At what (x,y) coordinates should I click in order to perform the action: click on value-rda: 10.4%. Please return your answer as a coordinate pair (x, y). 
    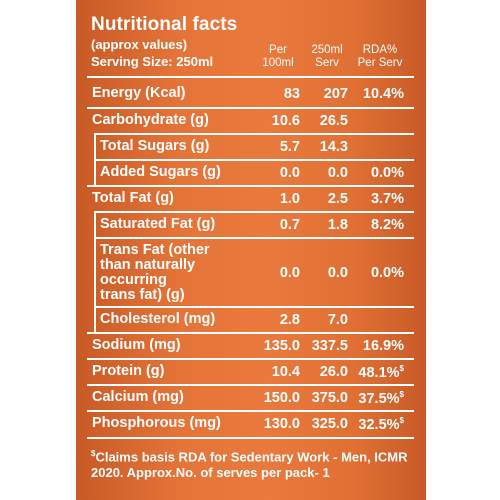
    Looking at the image, I should click on (383, 94).